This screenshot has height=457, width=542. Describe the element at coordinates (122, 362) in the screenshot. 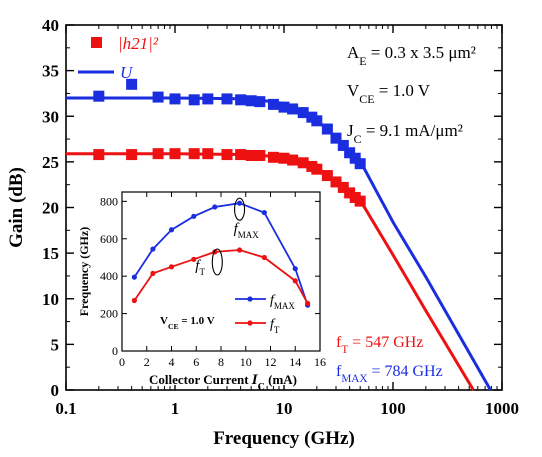

I see `inset-x-tick-label: 0` at that location.